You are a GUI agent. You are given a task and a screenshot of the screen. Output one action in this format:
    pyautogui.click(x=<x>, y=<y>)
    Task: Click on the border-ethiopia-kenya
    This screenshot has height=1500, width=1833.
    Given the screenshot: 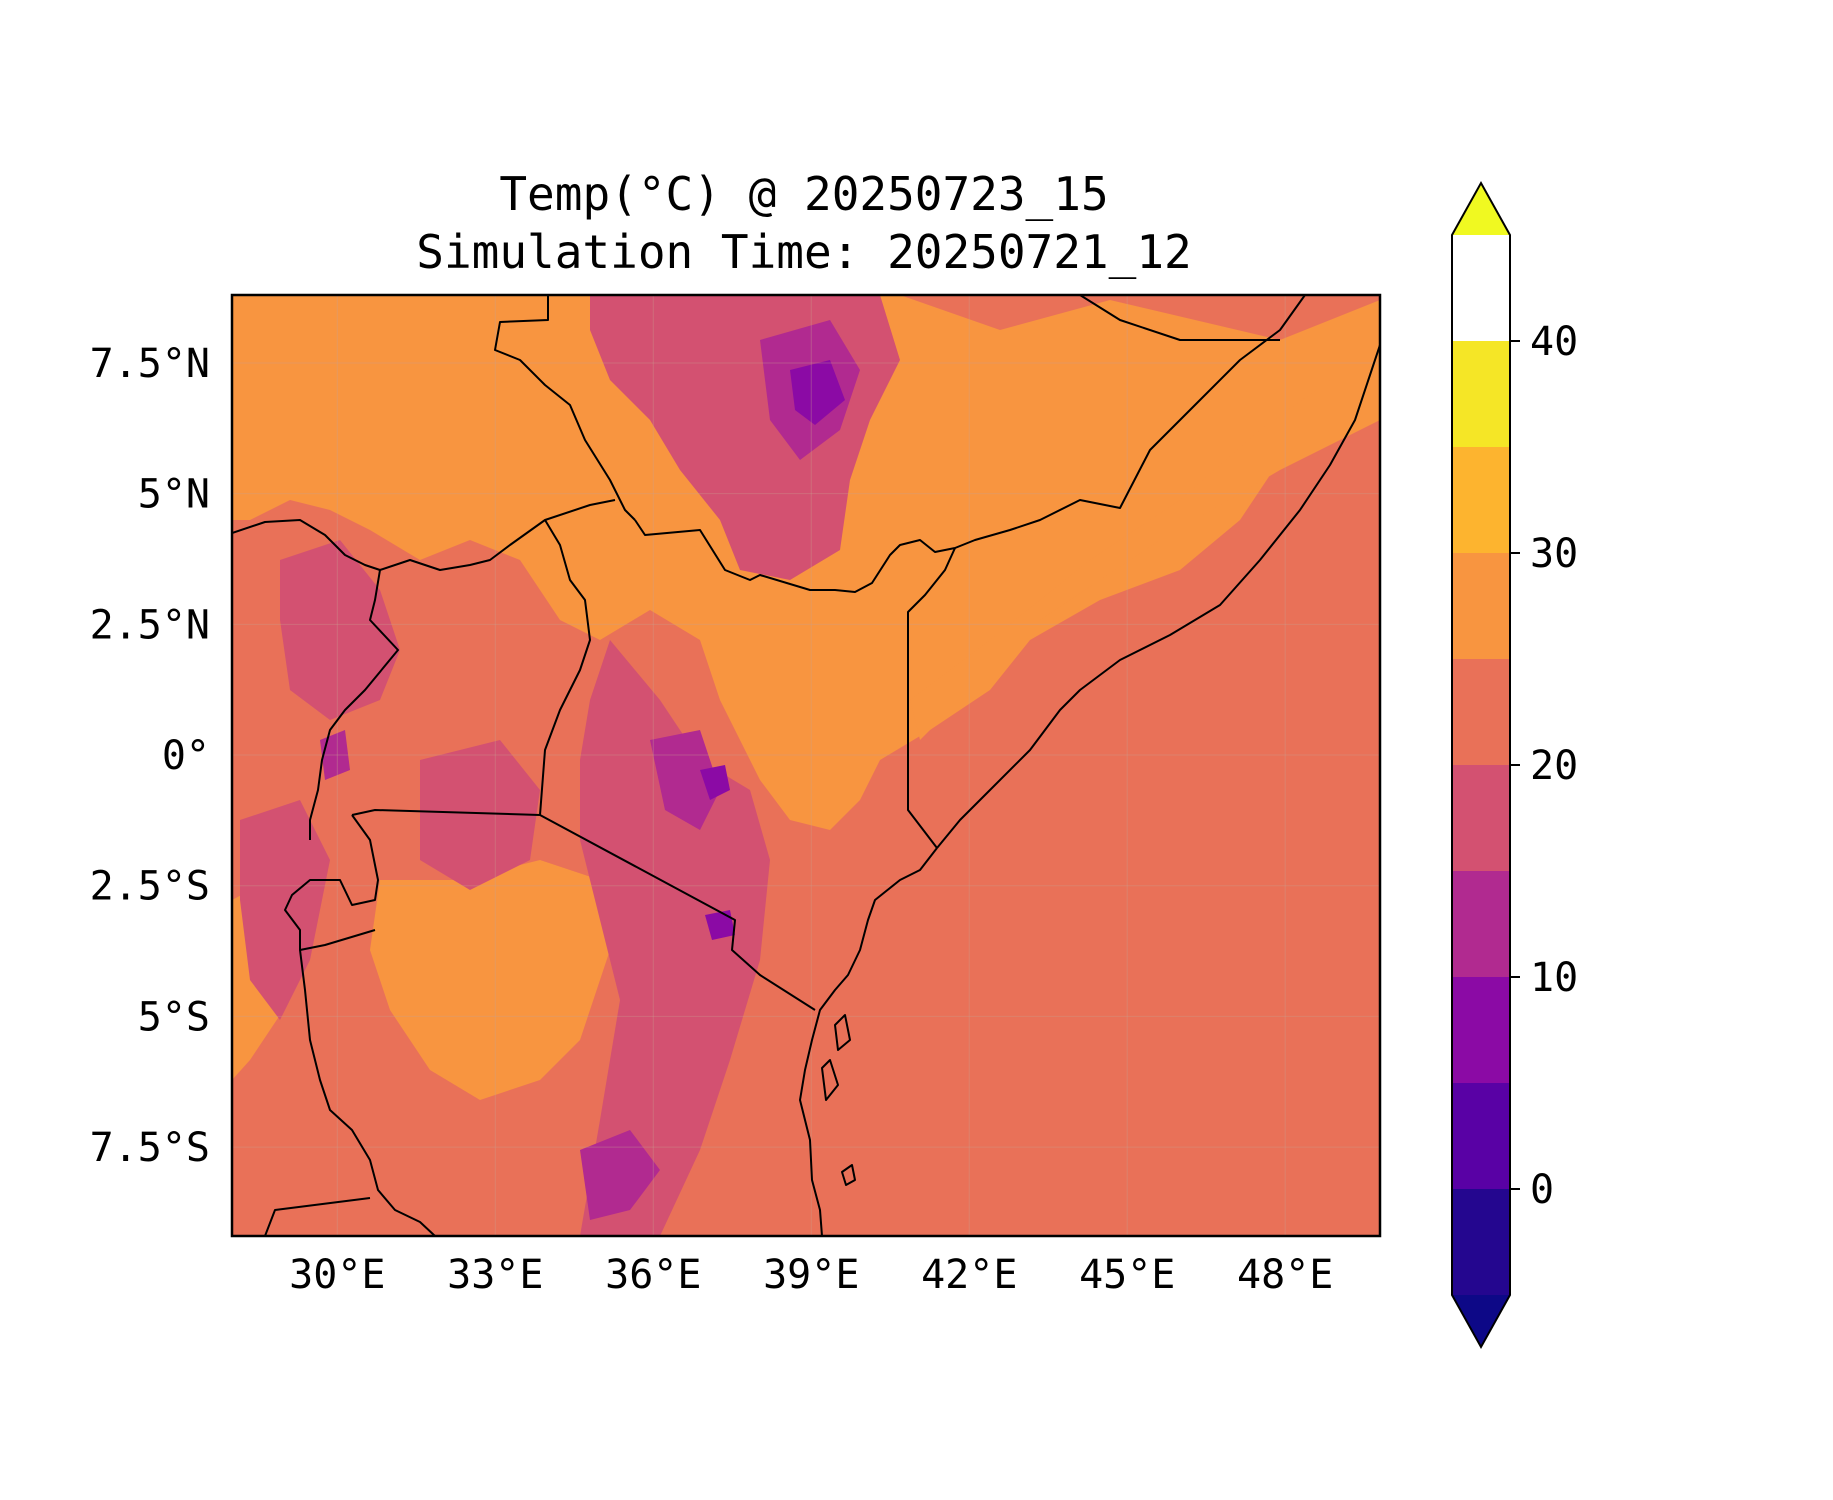 What is the action you would take?
    pyautogui.click(x=795, y=556)
    